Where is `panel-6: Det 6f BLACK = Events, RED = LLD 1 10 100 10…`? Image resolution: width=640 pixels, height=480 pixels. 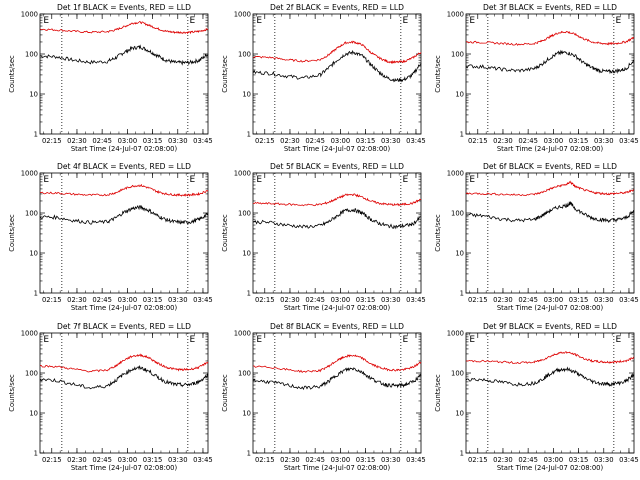
panel-6: Det 6f BLACK = Events, RED = LLD 1 10 100 10… is located at coordinates (536, 237).